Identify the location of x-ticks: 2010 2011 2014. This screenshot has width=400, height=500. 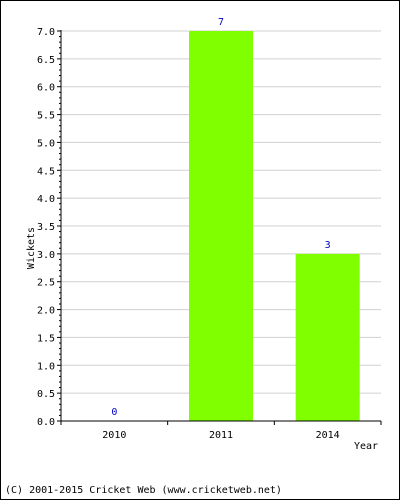
(221, 431).